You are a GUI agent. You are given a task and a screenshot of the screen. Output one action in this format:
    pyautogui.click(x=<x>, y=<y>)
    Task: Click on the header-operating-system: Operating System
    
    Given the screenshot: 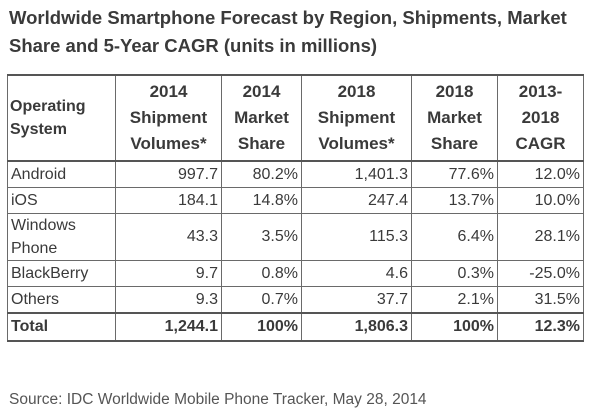 What is the action you would take?
    pyautogui.click(x=61, y=118)
    